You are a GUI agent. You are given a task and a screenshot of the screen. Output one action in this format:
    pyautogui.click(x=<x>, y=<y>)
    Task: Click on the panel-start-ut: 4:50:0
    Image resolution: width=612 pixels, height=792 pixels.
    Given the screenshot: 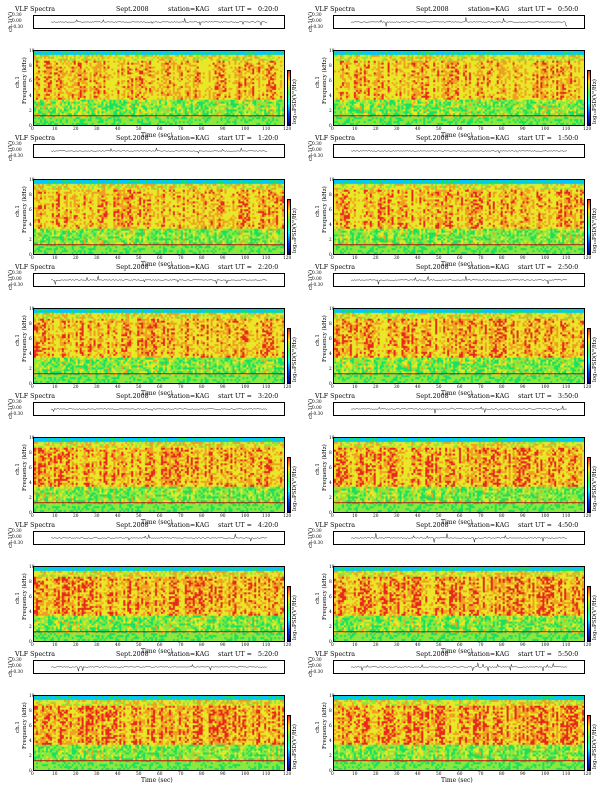 What is the action you would take?
    pyautogui.click(x=568, y=525)
    